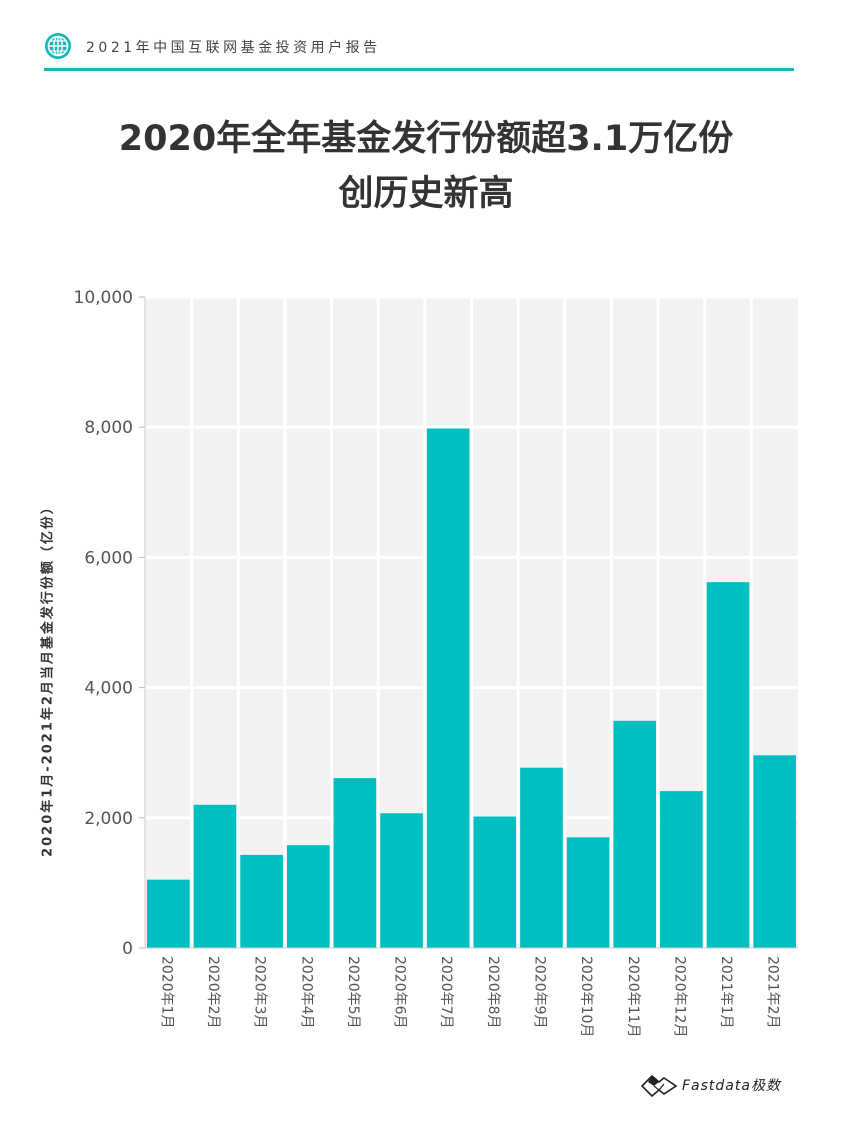 Image resolution: width=852 pixels, height=1136 pixels. What do you see at coordinates (539, 992) in the screenshot?
I see `x-tick-label: 2020年9月` at bounding box center [539, 992].